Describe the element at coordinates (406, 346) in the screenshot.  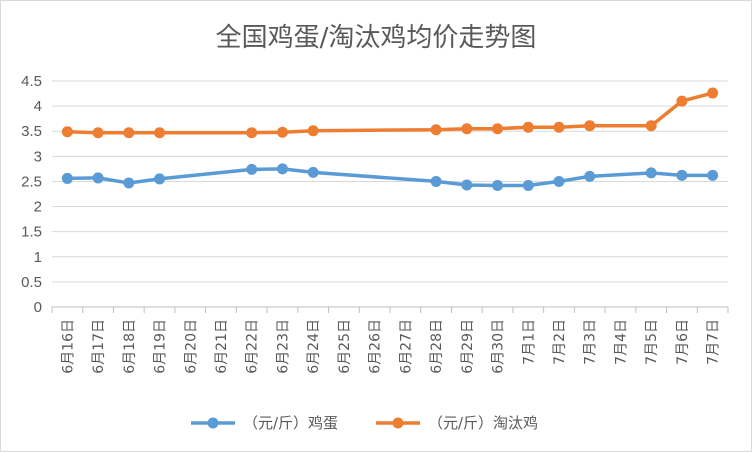
I see `x-tick-label: 6月27日` at that location.